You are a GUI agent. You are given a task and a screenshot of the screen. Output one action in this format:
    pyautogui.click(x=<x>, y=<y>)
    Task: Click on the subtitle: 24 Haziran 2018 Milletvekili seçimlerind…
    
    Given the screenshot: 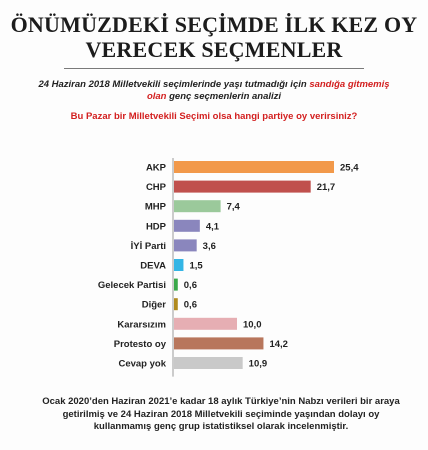 What is the action you would take?
    pyautogui.click(x=214, y=91)
    